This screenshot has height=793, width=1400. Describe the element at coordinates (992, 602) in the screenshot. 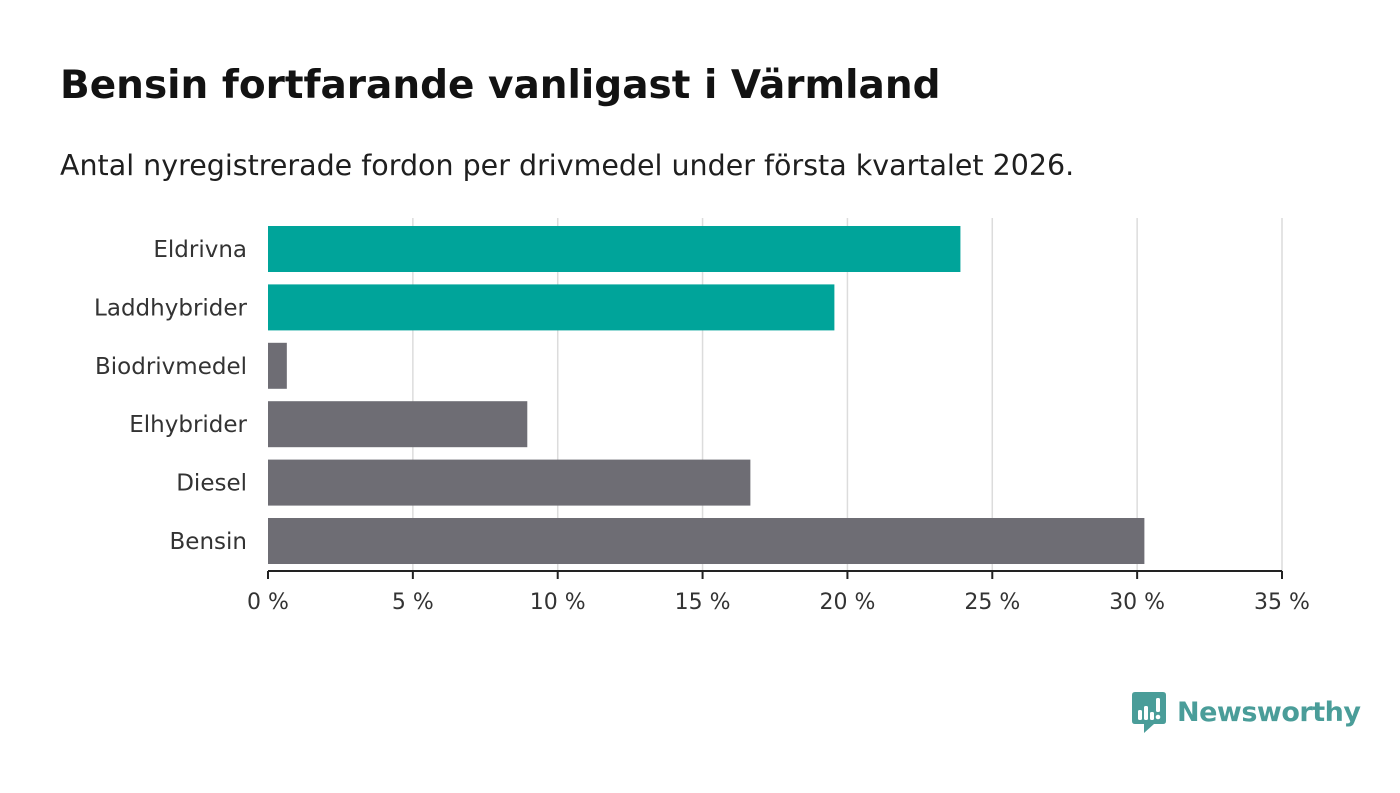

I see `x-tick-label: 25 %` at that location.